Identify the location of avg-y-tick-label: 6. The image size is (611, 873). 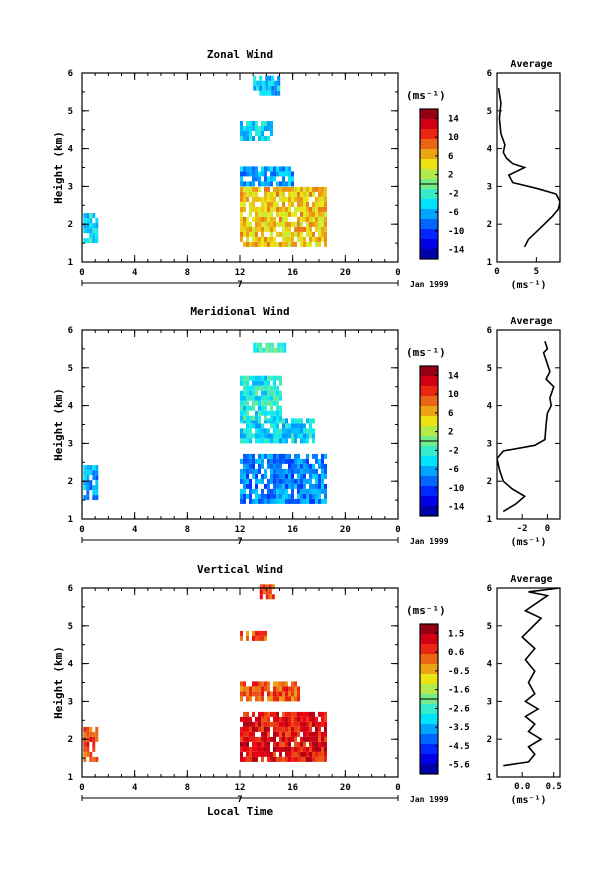
(489, 331).